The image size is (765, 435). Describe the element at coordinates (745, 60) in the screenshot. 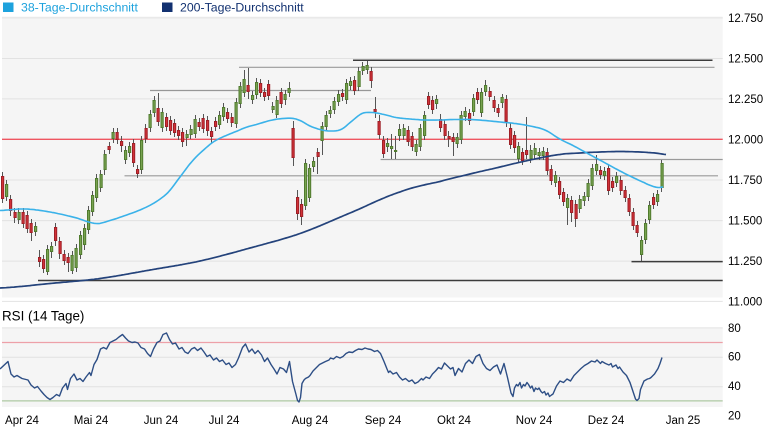

I see `svg-text: 12.500` at that location.